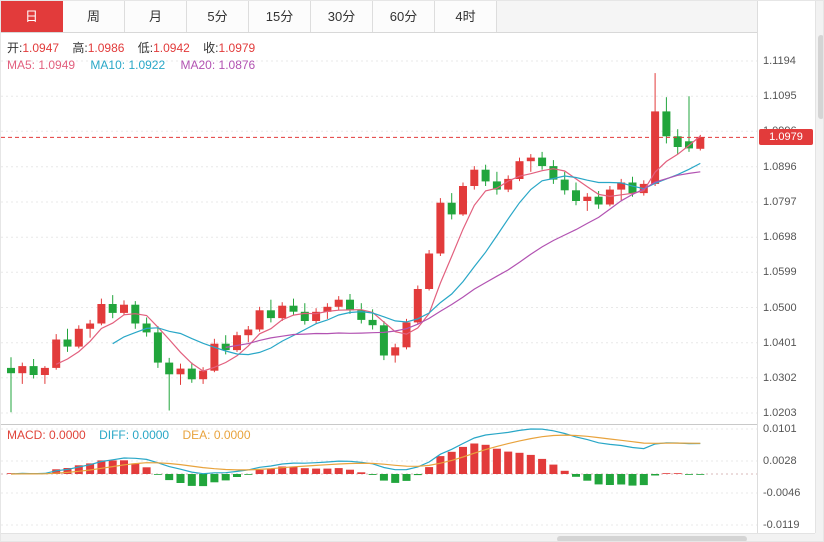  What do you see at coordinates (780, 167) in the screenshot?
I see `price-axis-label: 1.0896` at bounding box center [780, 167].